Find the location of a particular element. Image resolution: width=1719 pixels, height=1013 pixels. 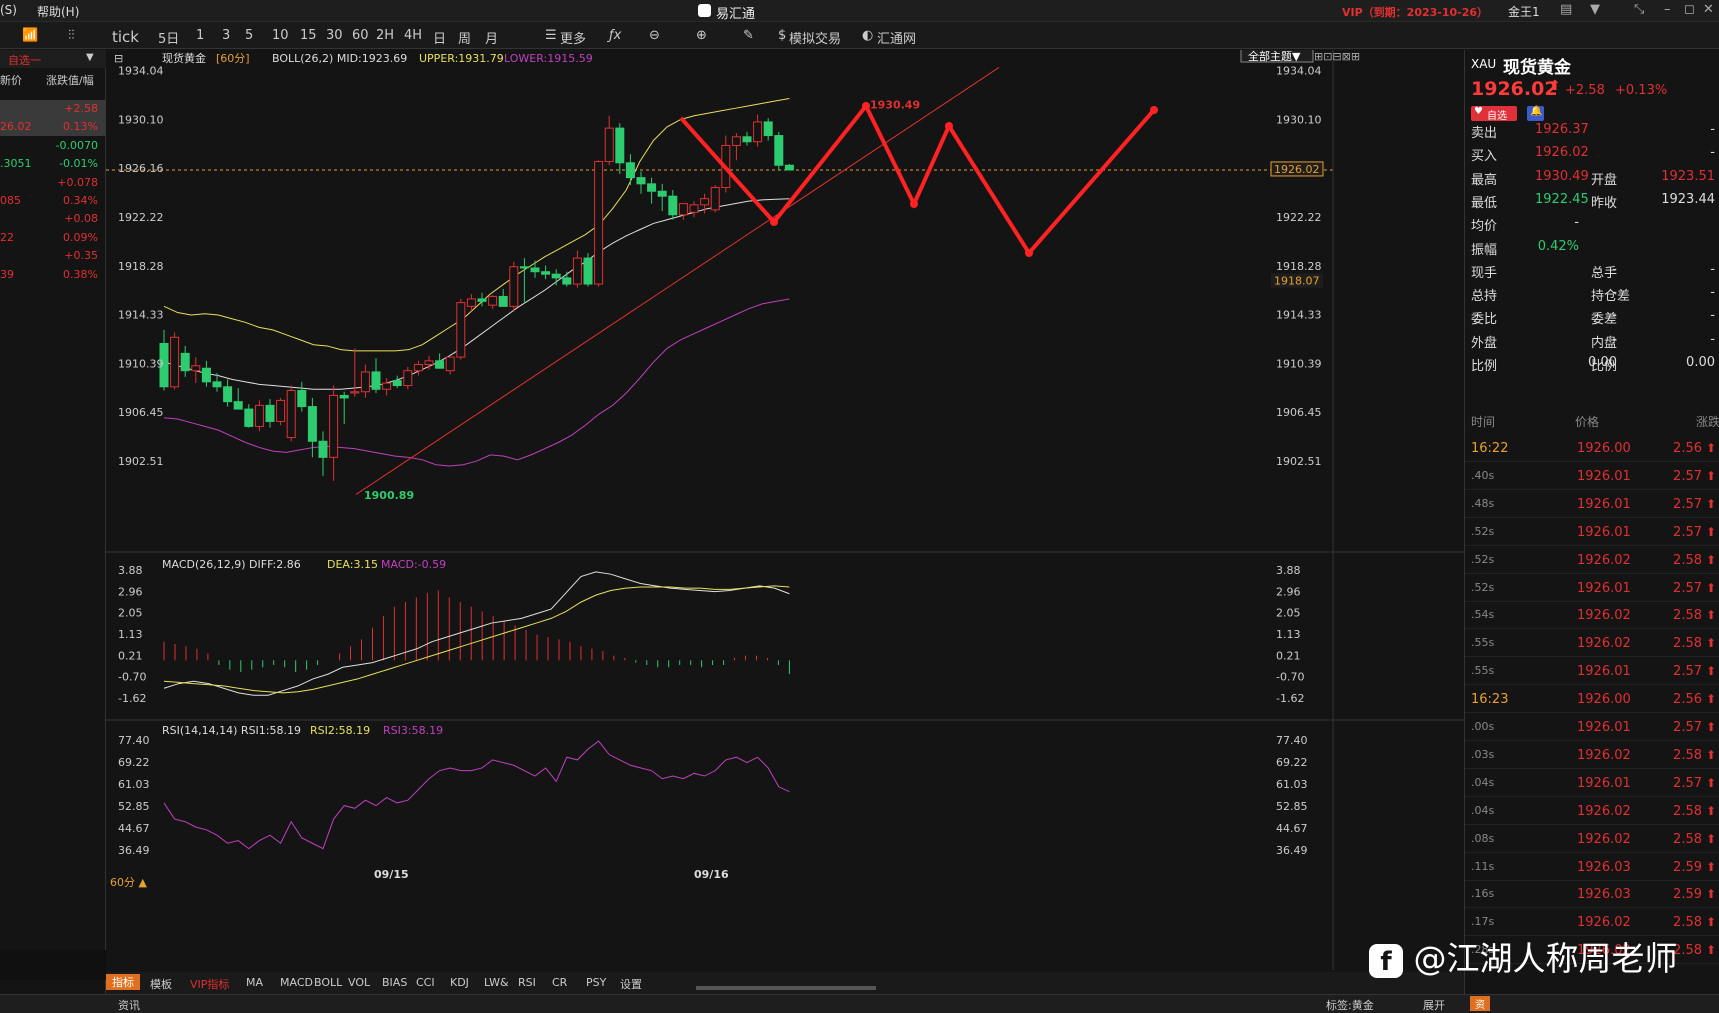

shrink-icon: ⤡ is located at coordinates (1639, 9).